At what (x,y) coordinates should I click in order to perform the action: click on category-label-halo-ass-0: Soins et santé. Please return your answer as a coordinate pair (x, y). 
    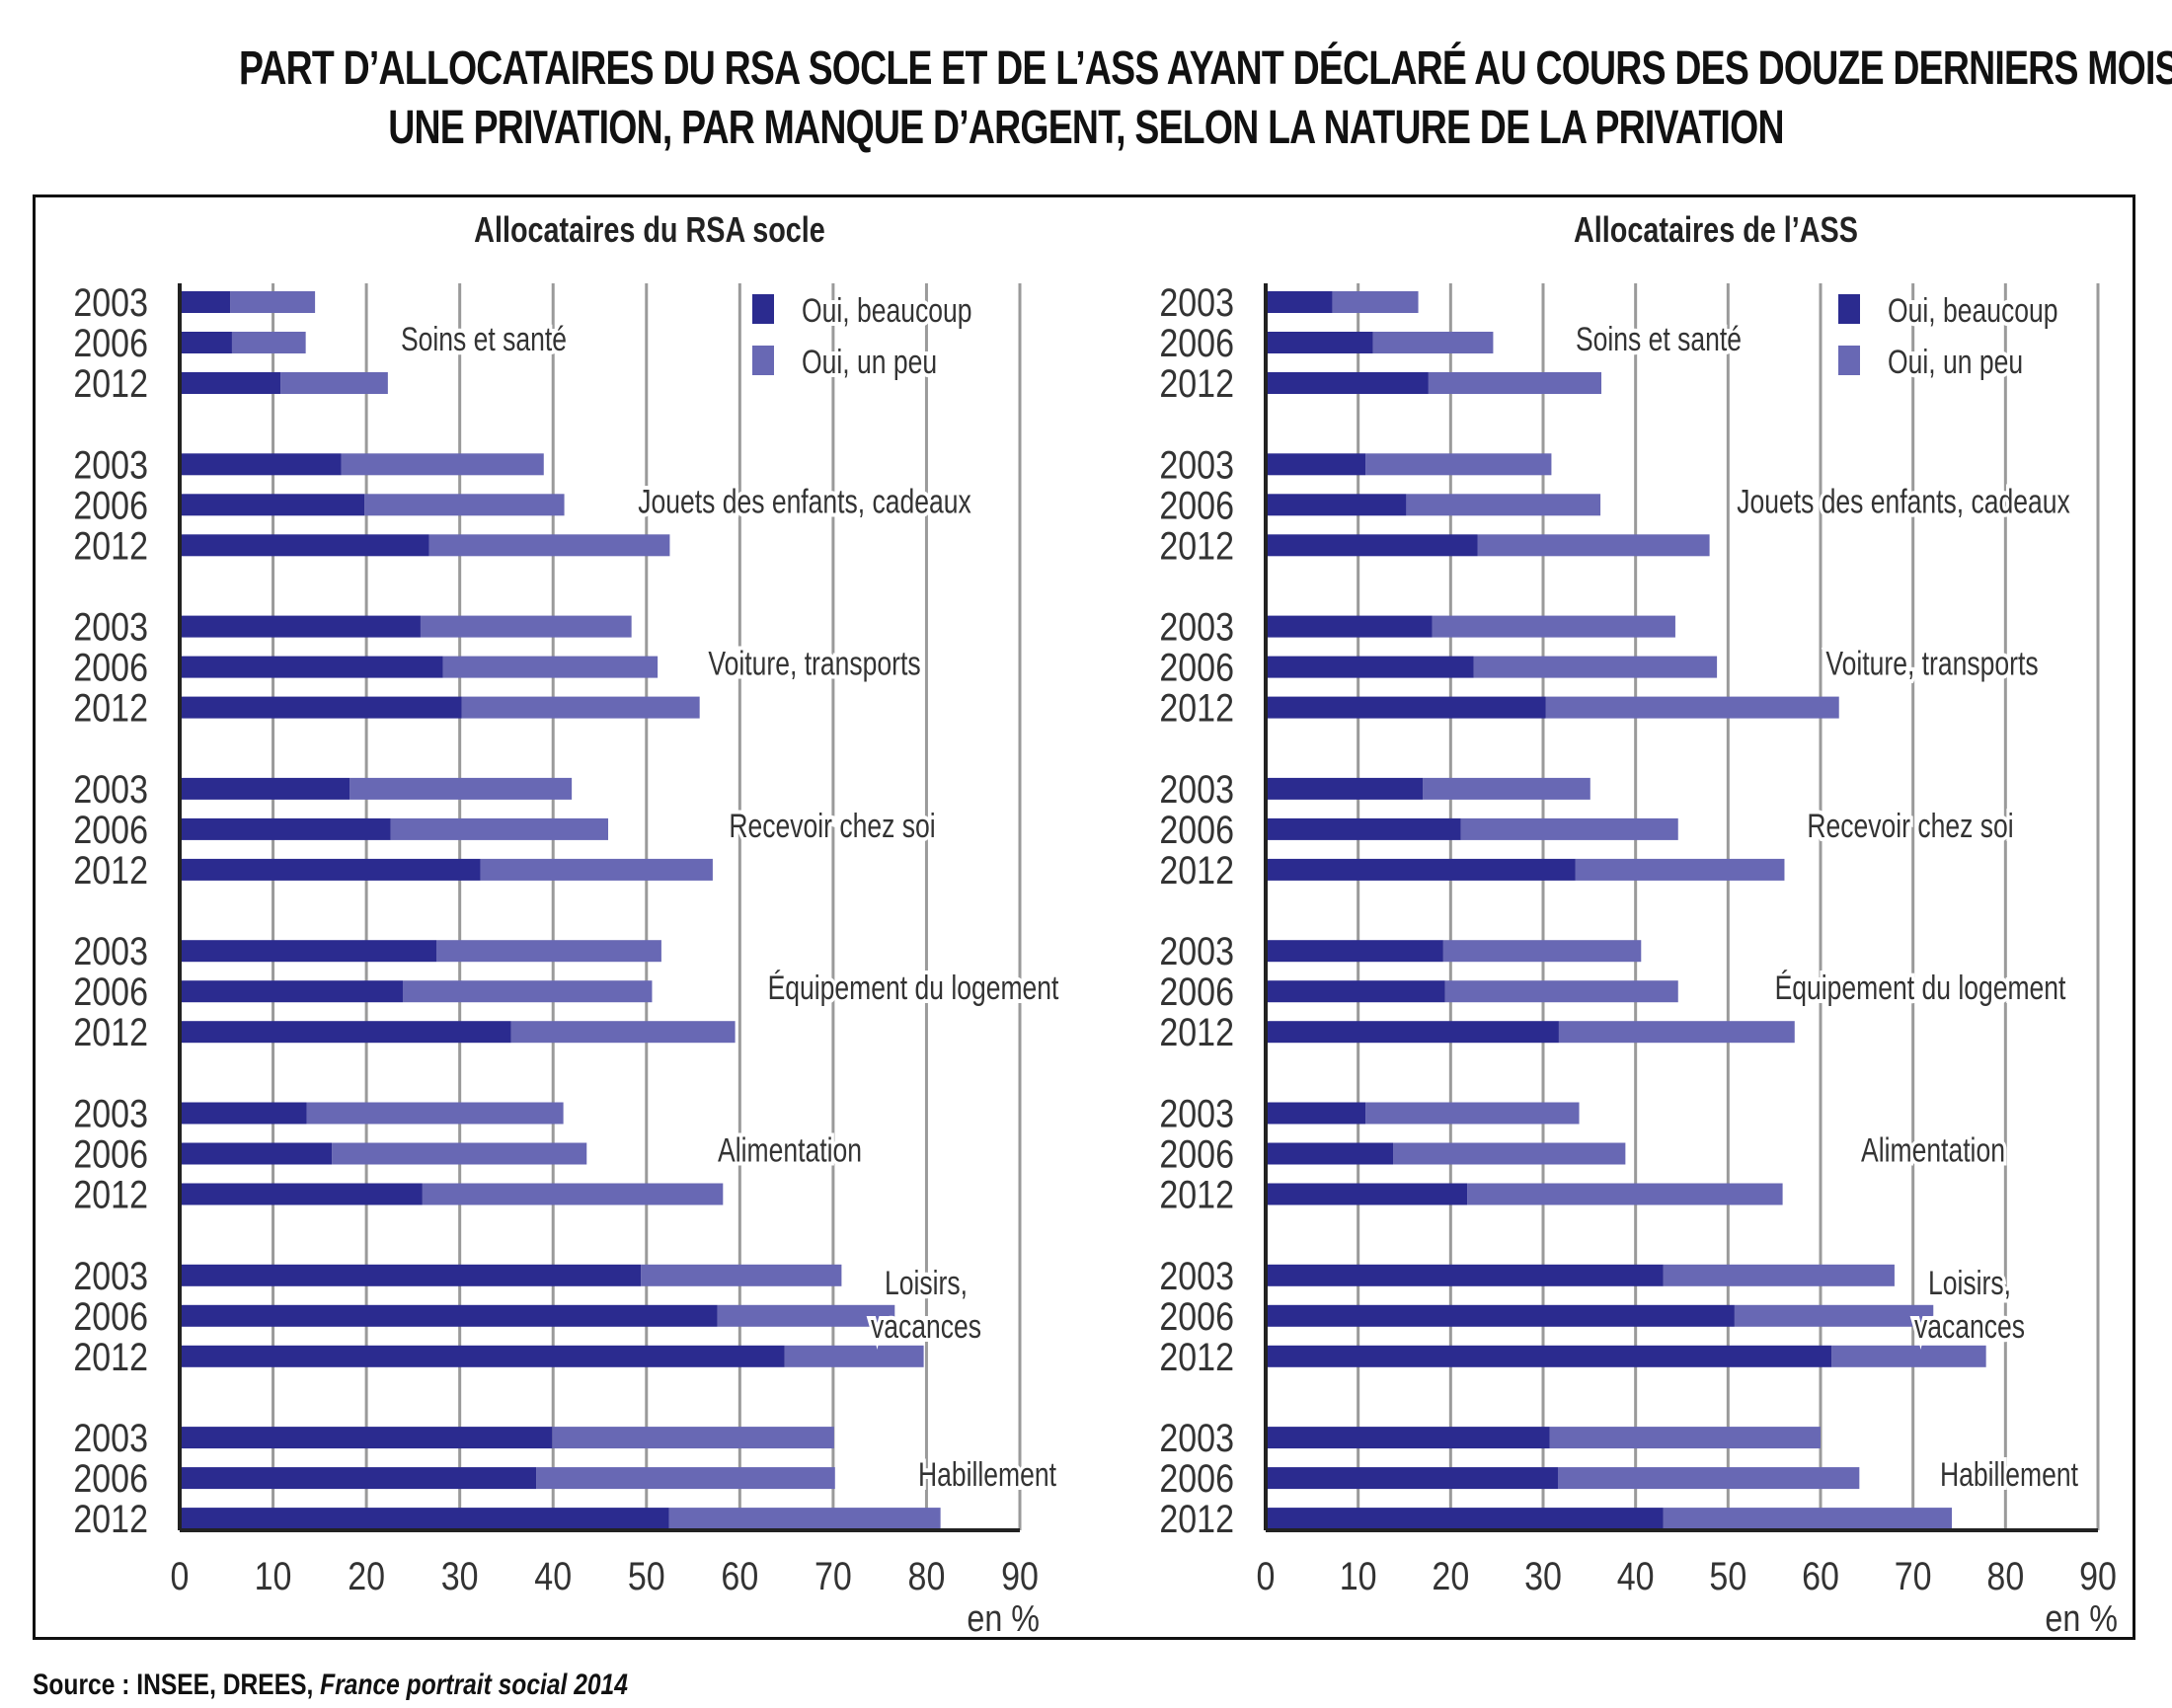
    Looking at the image, I should click on (1659, 339).